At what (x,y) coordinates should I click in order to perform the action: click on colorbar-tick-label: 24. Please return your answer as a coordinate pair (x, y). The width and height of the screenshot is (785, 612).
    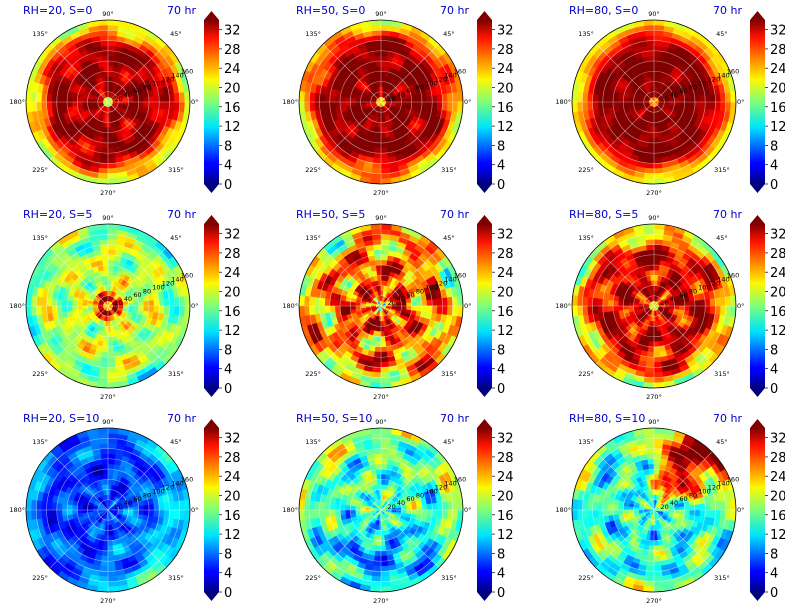
    Looking at the image, I should click on (232, 273).